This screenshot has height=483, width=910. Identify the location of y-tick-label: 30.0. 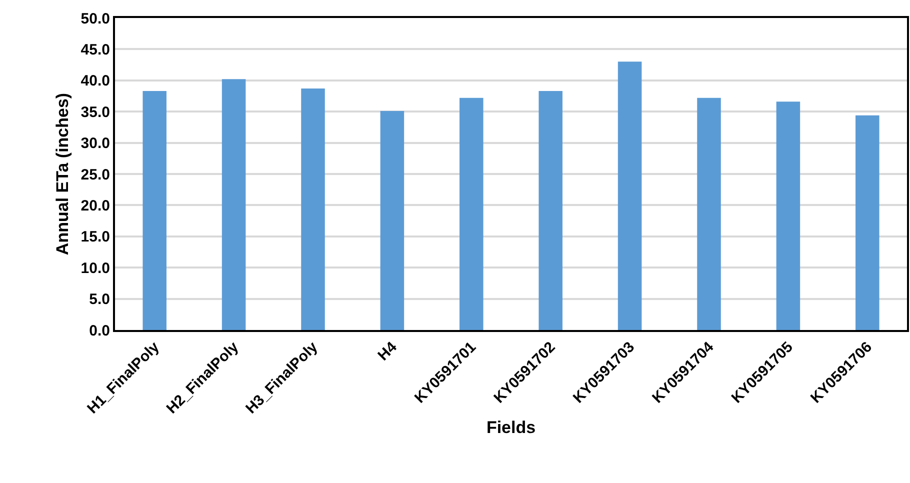
(95, 143).